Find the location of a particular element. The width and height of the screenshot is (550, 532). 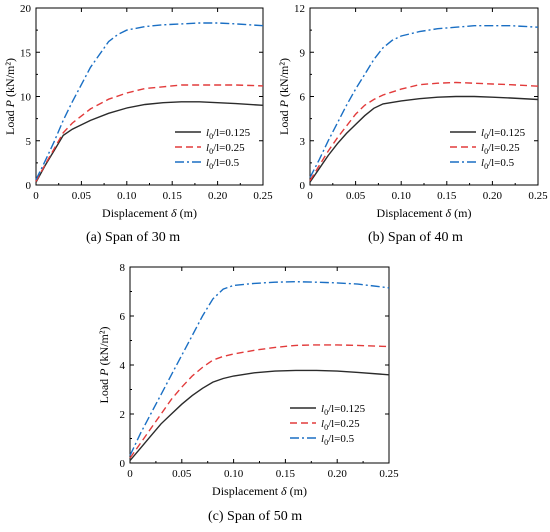

y-tick-label: 5 is located at coordinates (29, 142).